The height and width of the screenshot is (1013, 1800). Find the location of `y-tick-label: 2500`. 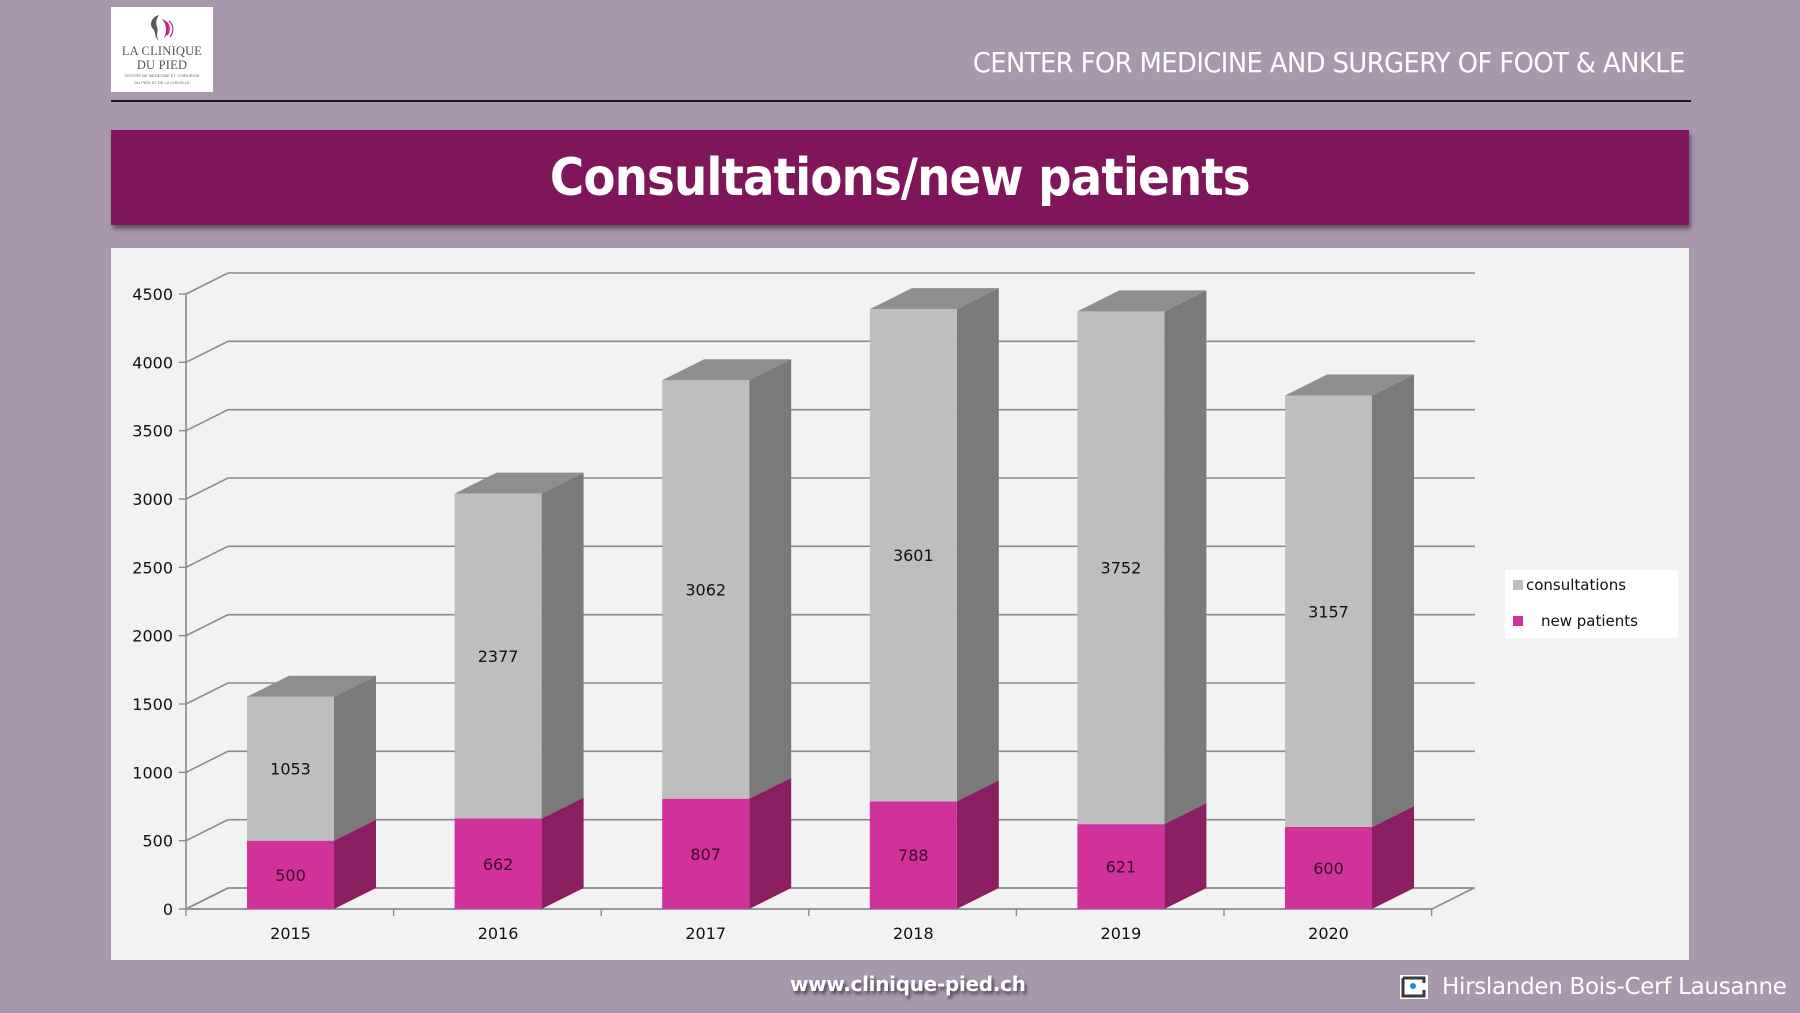

y-tick-label: 2500 is located at coordinates (152, 567).